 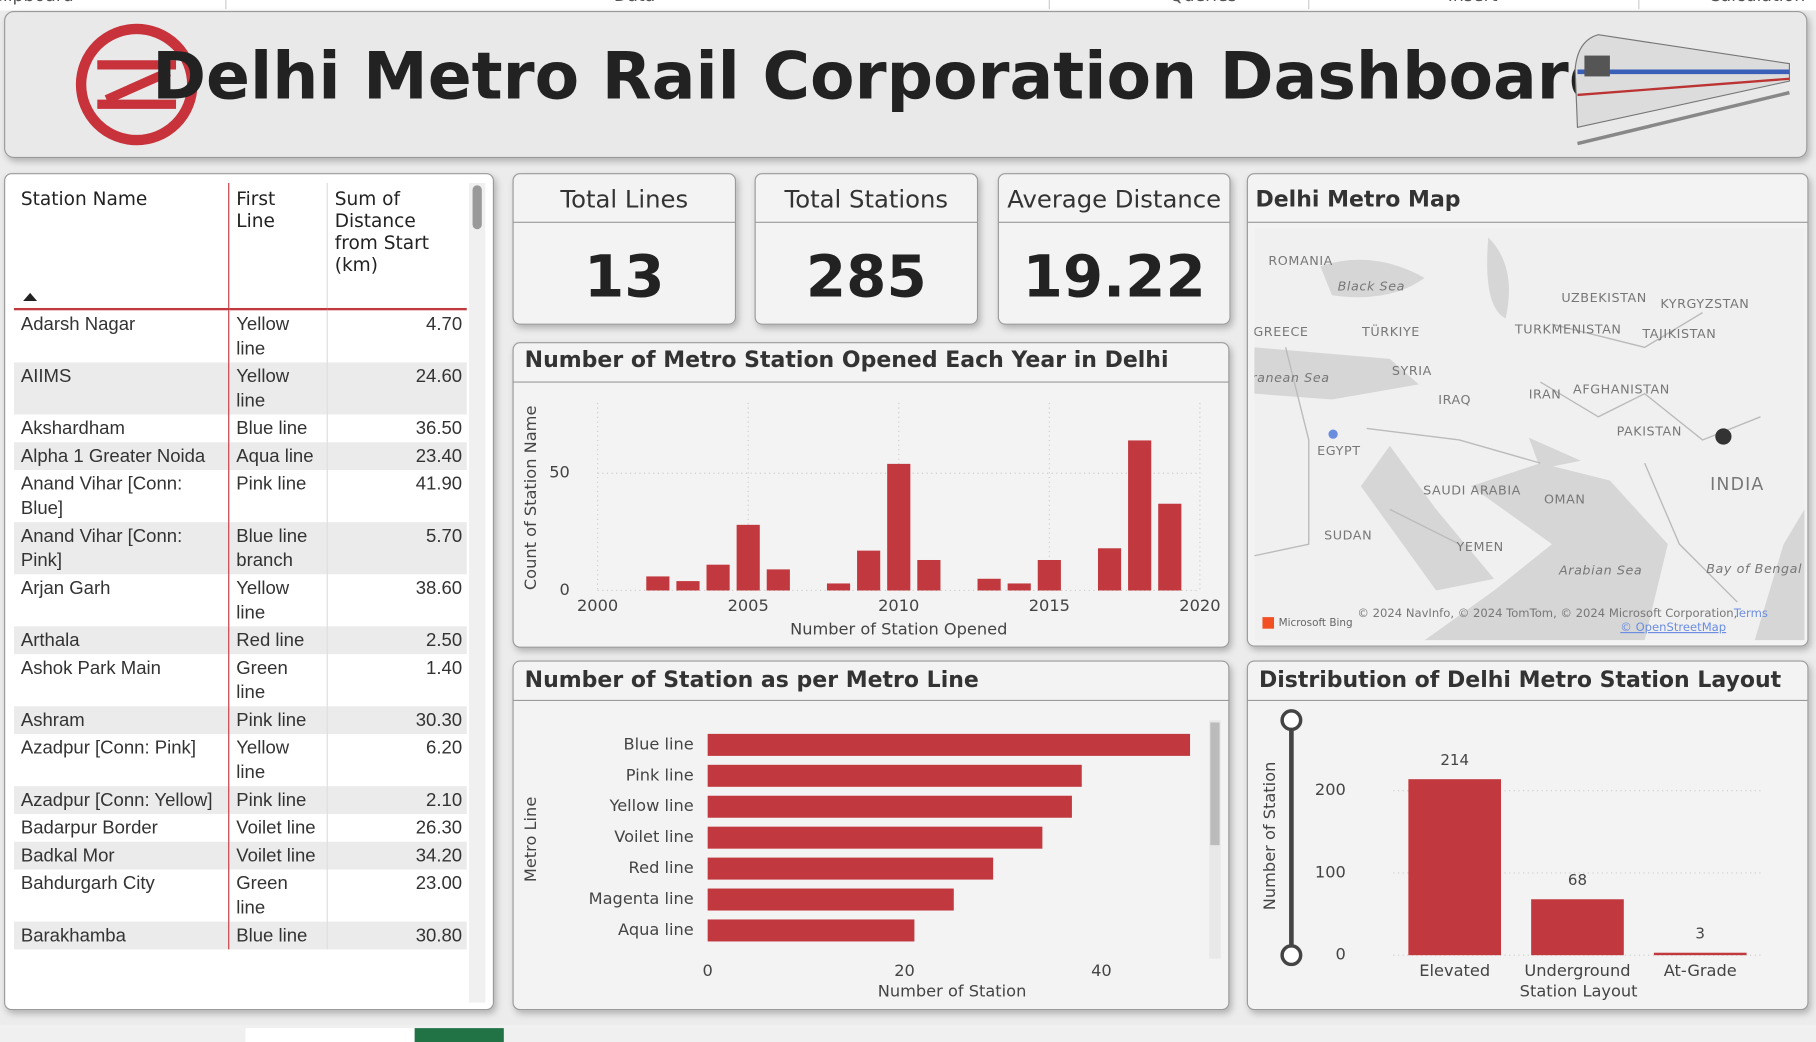 What do you see at coordinates (330, 1035) in the screenshot?
I see `sheet-tab` at bounding box center [330, 1035].